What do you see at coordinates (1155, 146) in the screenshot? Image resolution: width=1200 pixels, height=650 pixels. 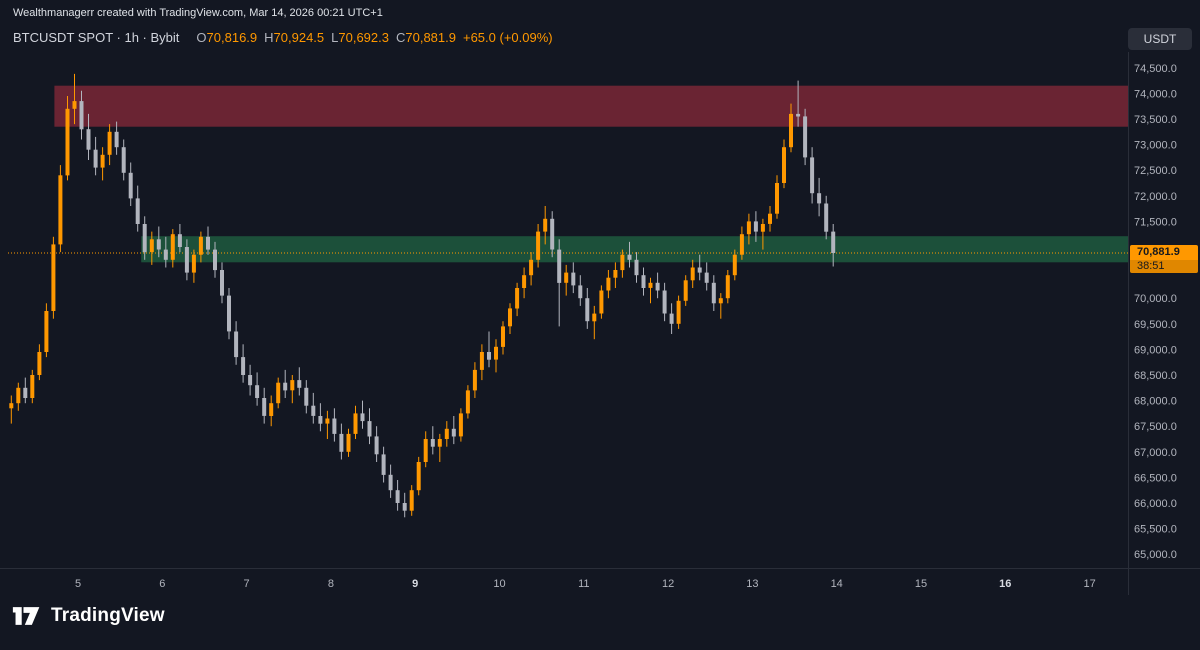 I see `price-tick-label: 73,000.0` at bounding box center [1155, 146].